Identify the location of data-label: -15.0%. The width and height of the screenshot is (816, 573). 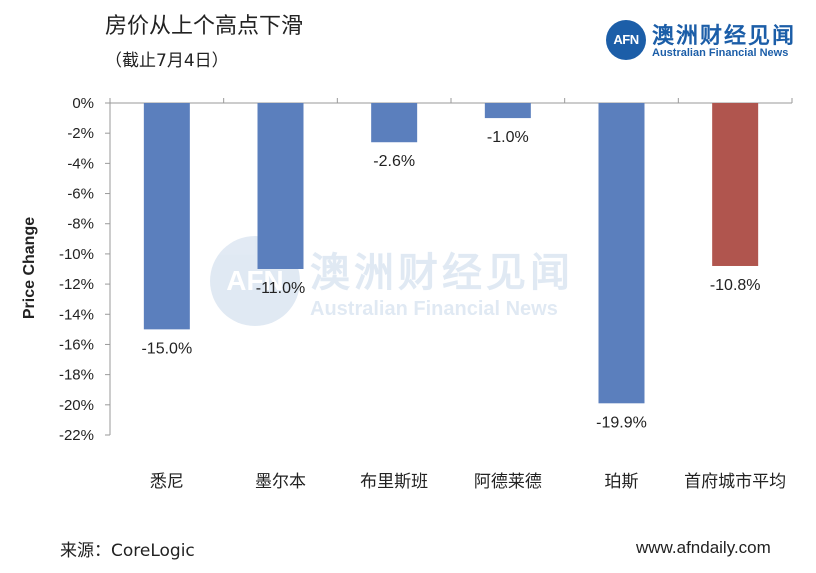
(166, 348).